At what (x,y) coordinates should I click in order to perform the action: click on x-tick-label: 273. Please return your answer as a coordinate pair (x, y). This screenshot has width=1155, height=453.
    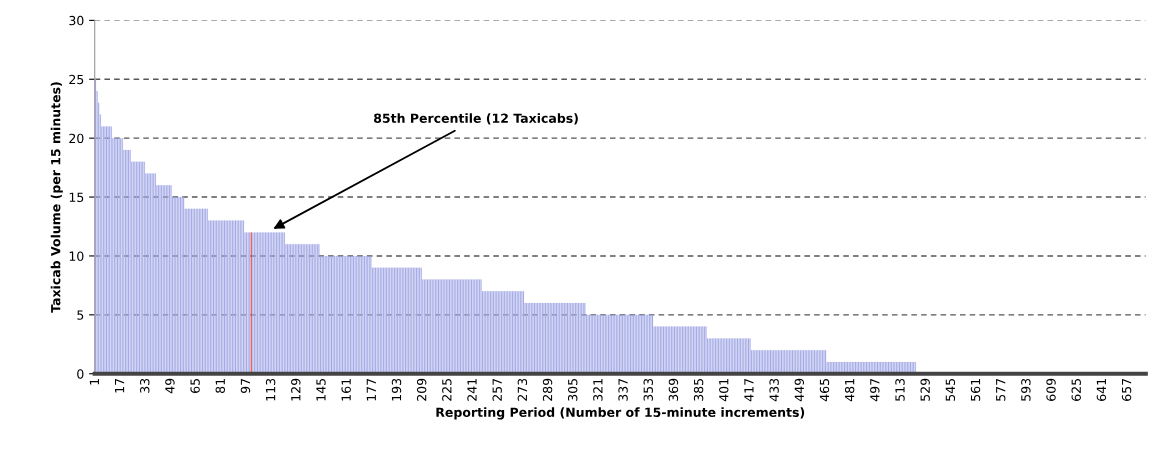
    Looking at the image, I should click on (522, 389).